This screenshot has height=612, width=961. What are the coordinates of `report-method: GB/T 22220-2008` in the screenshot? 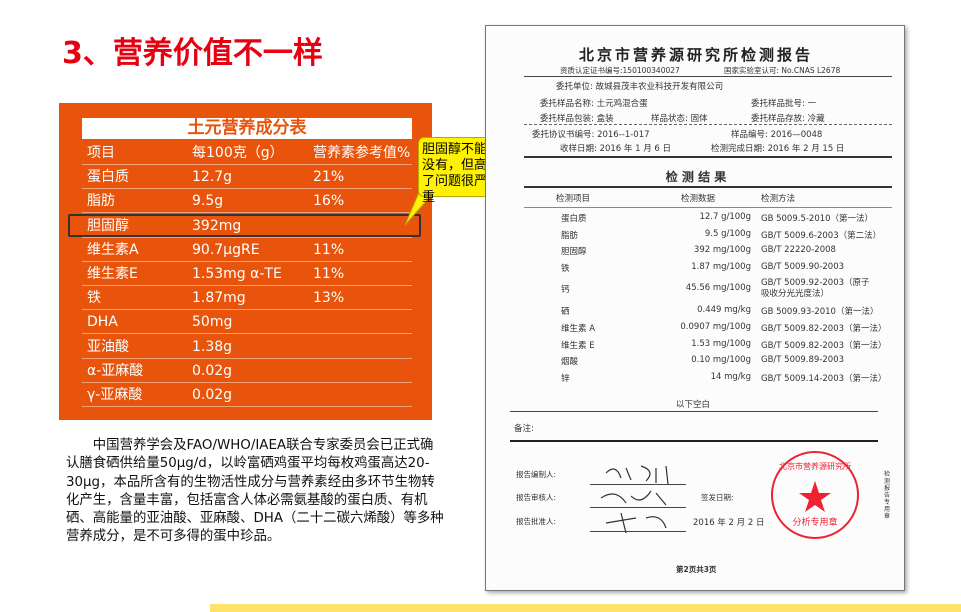 It's located at (798, 250).